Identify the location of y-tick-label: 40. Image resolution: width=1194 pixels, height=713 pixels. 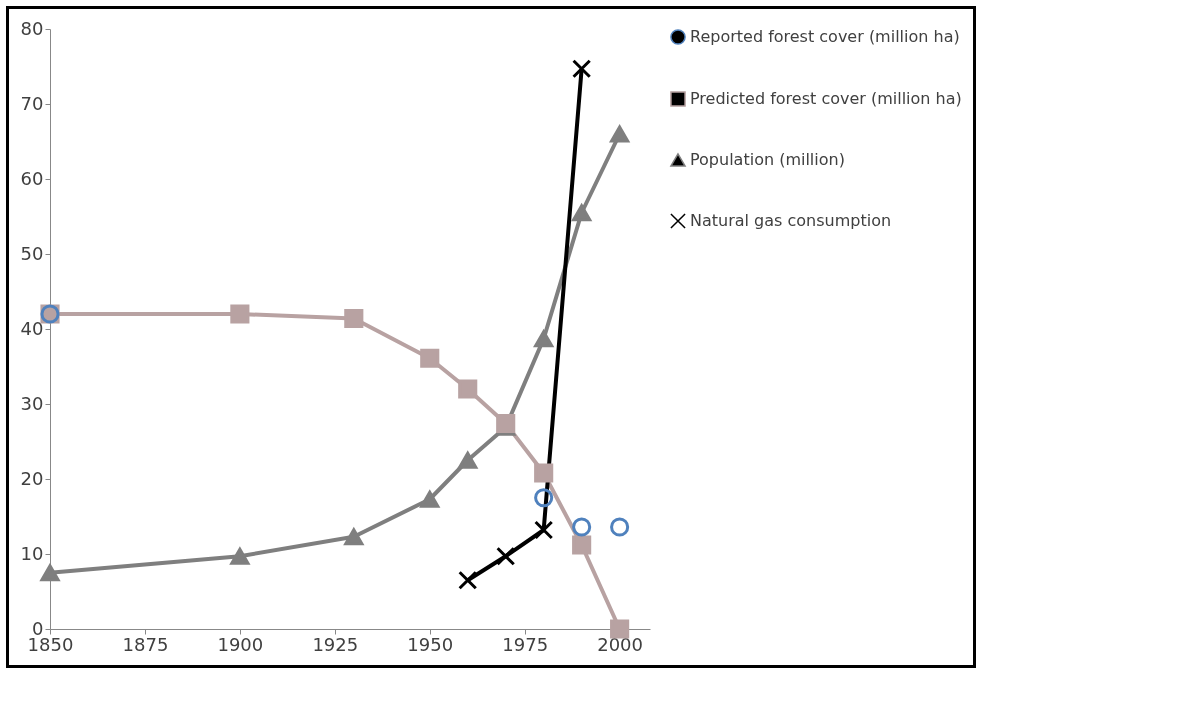
(32, 328).